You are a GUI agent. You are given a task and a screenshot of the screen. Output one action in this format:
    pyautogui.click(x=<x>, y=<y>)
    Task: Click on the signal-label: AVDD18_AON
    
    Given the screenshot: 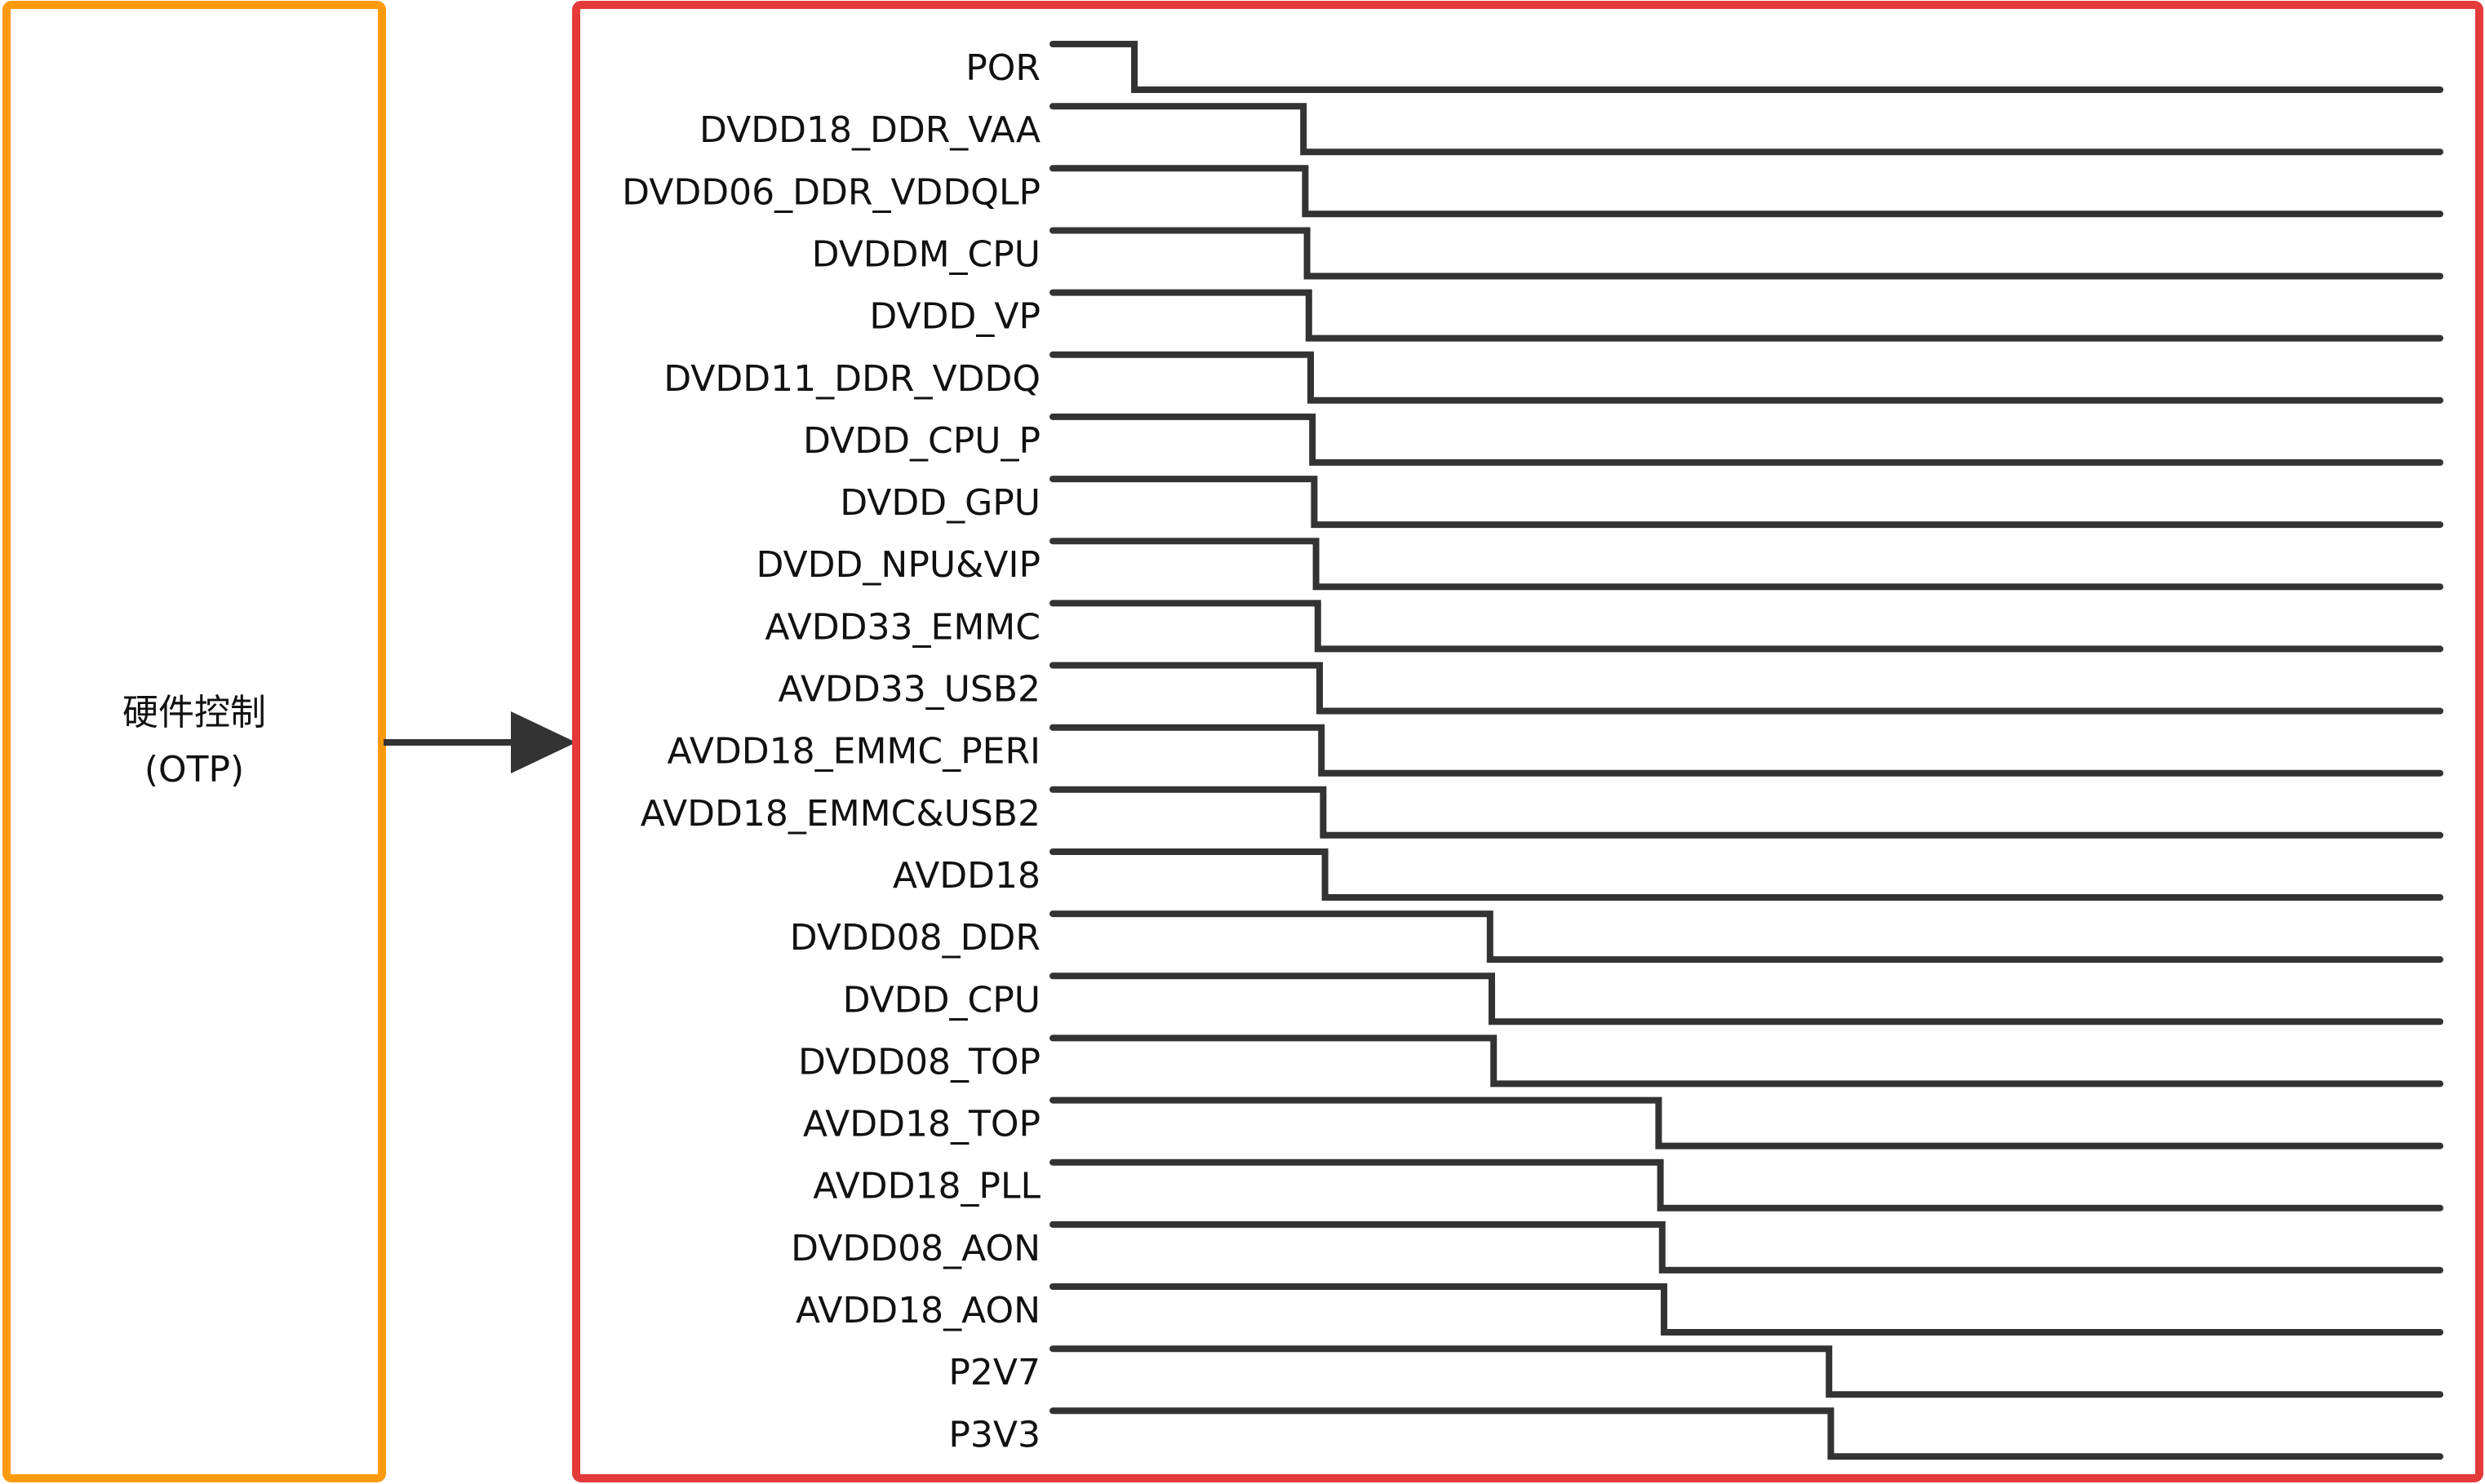 What is the action you would take?
    pyautogui.click(x=918, y=1310)
    